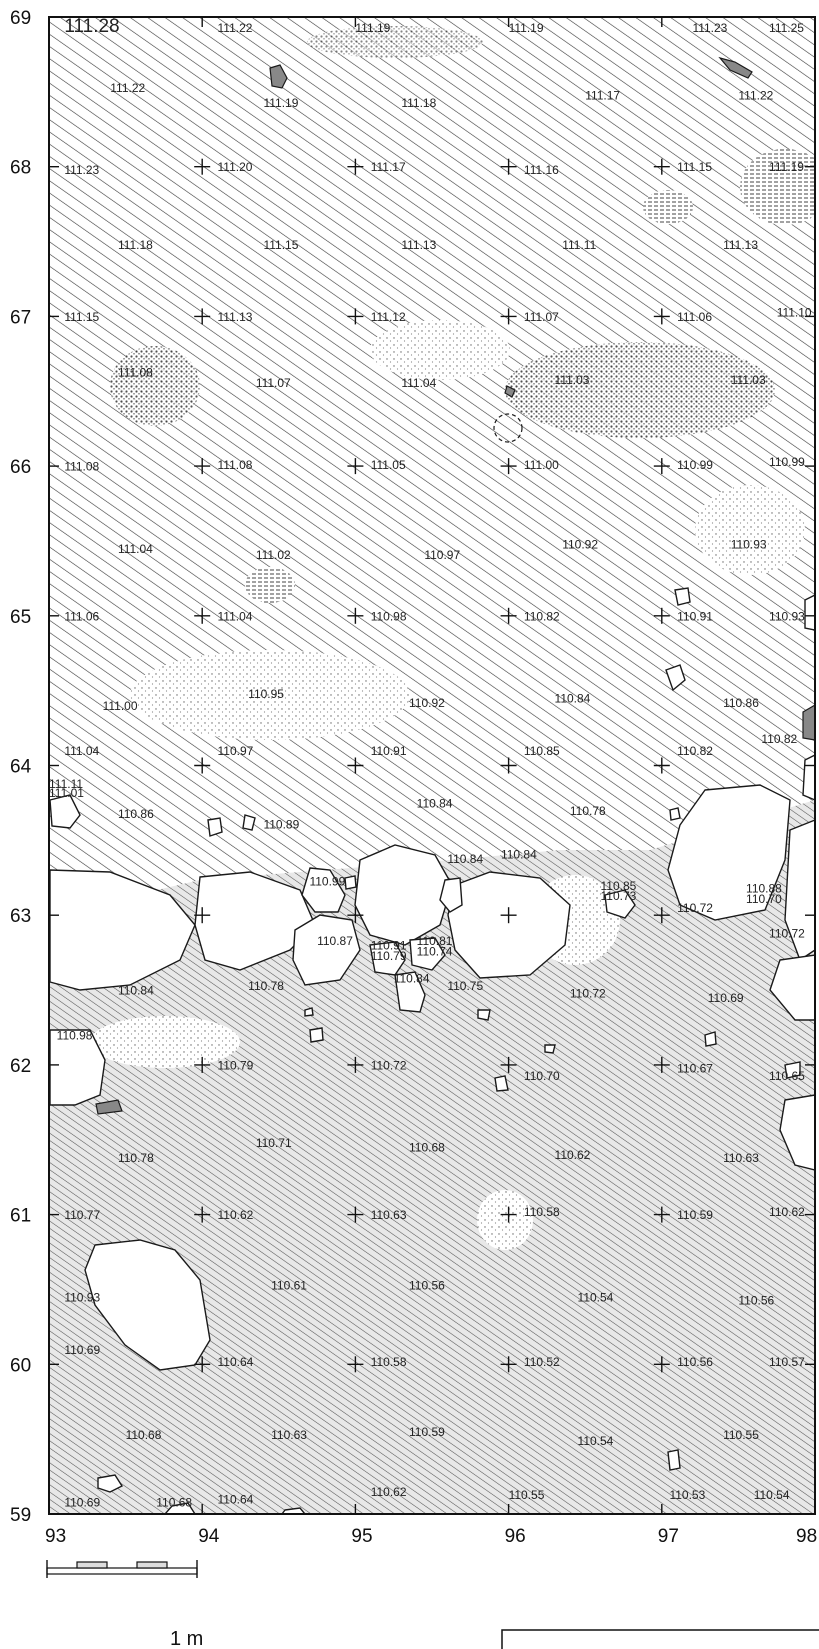 This screenshot has height=1649, width=819. Describe the element at coordinates (92, 1565) in the screenshot. I see `scale-bar-segment` at that location.